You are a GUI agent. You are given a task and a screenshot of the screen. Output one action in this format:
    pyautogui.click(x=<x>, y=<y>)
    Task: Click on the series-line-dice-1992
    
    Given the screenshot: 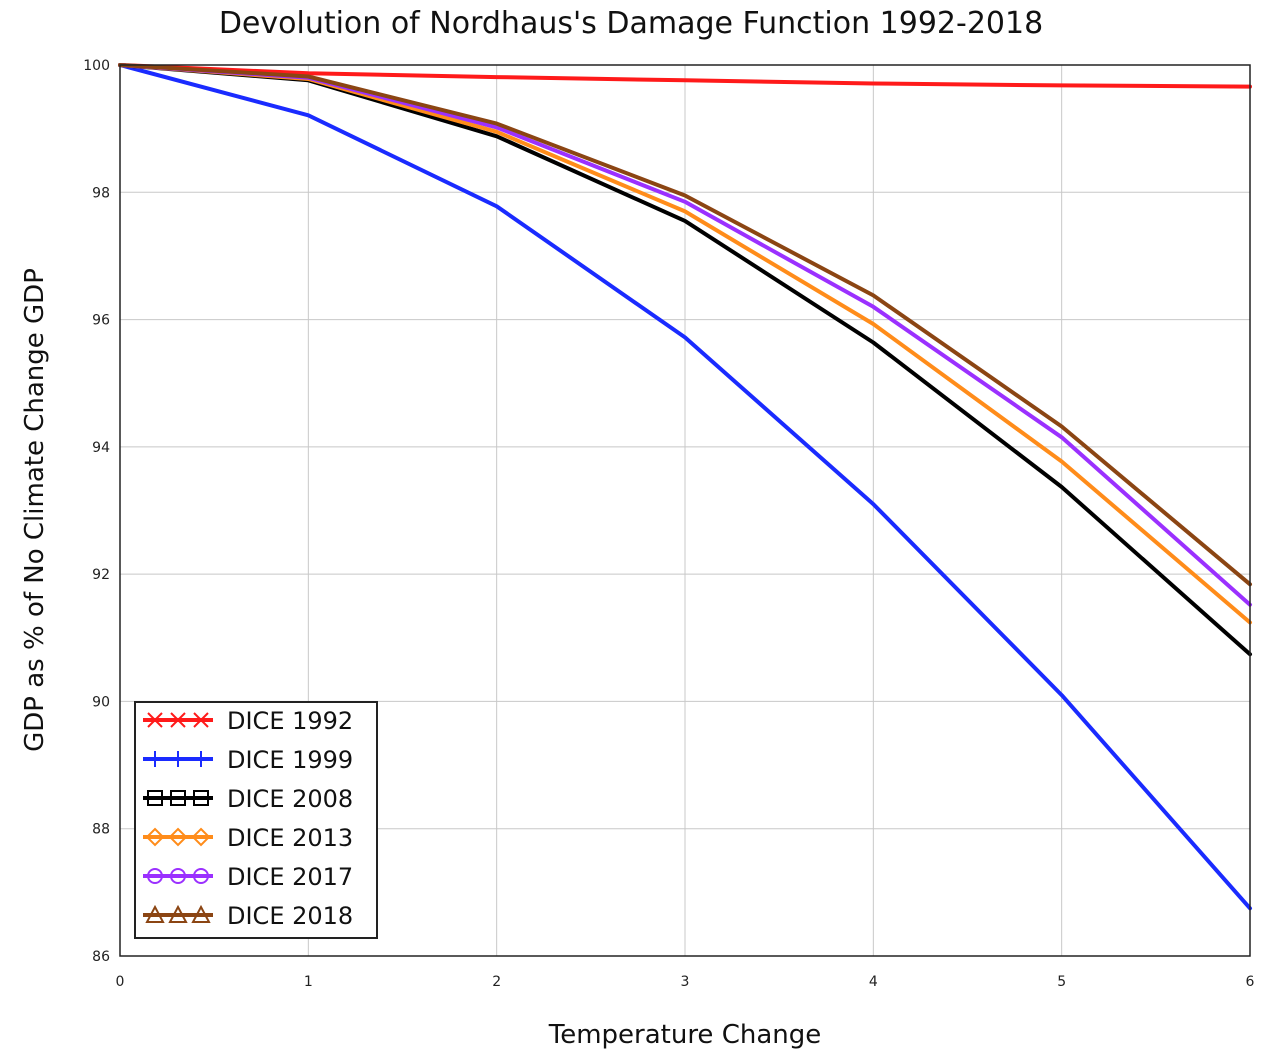 What is the action you would take?
    pyautogui.click(x=685, y=76)
    